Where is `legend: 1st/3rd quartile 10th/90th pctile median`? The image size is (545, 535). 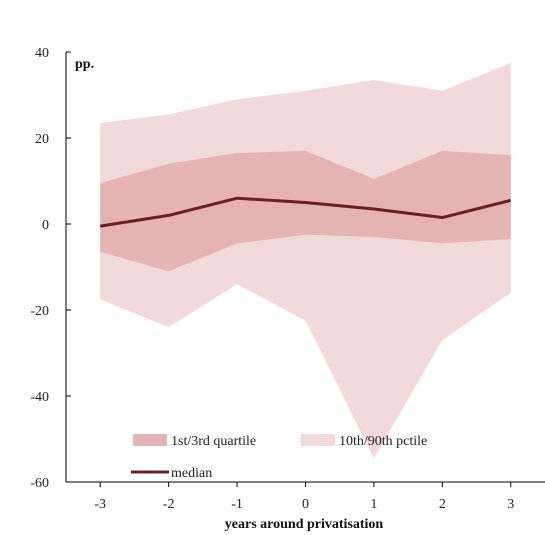
legend: 1st/3rd quartile 10th/90th pctile median is located at coordinates (279, 457).